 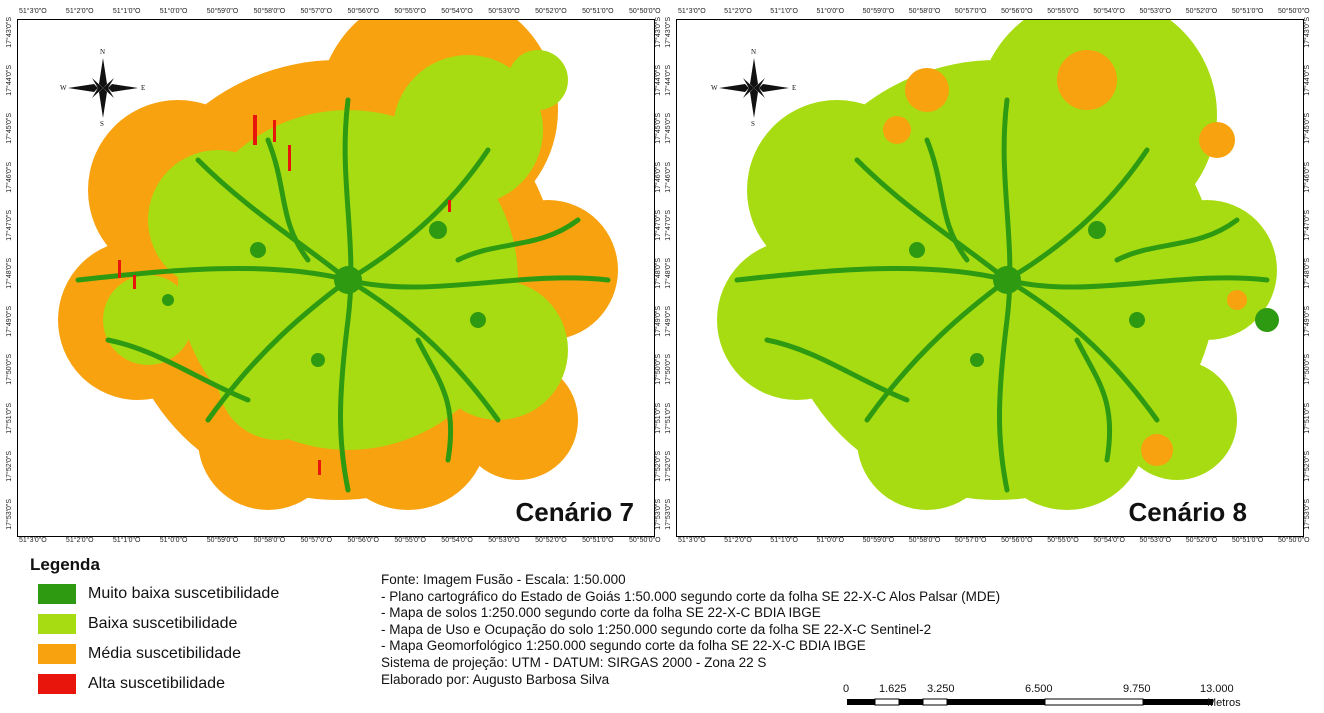 I want to click on scale-label-1: 1.625, so click(x=893, y=689).